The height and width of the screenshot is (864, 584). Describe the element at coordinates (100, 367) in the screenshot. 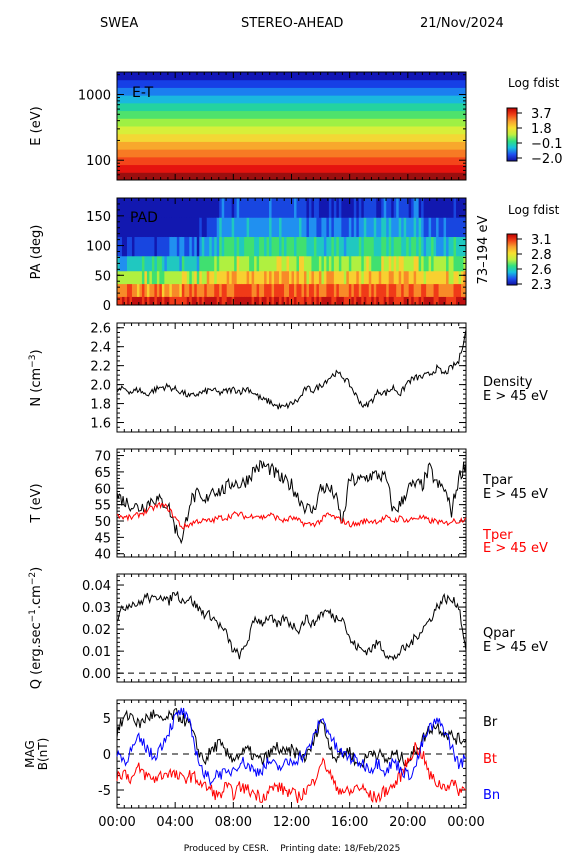

I see `density-y-tick-label: 2.2` at that location.